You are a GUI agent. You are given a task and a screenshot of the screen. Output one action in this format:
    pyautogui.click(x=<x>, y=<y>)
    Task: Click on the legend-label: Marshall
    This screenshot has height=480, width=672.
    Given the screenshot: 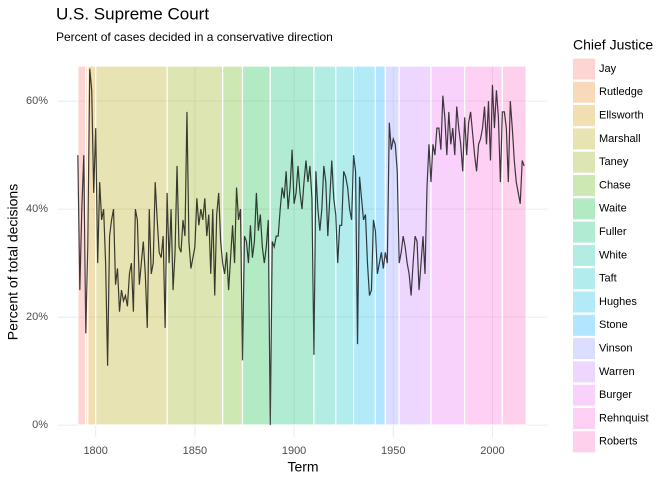 What is the action you would take?
    pyautogui.click(x=620, y=139)
    